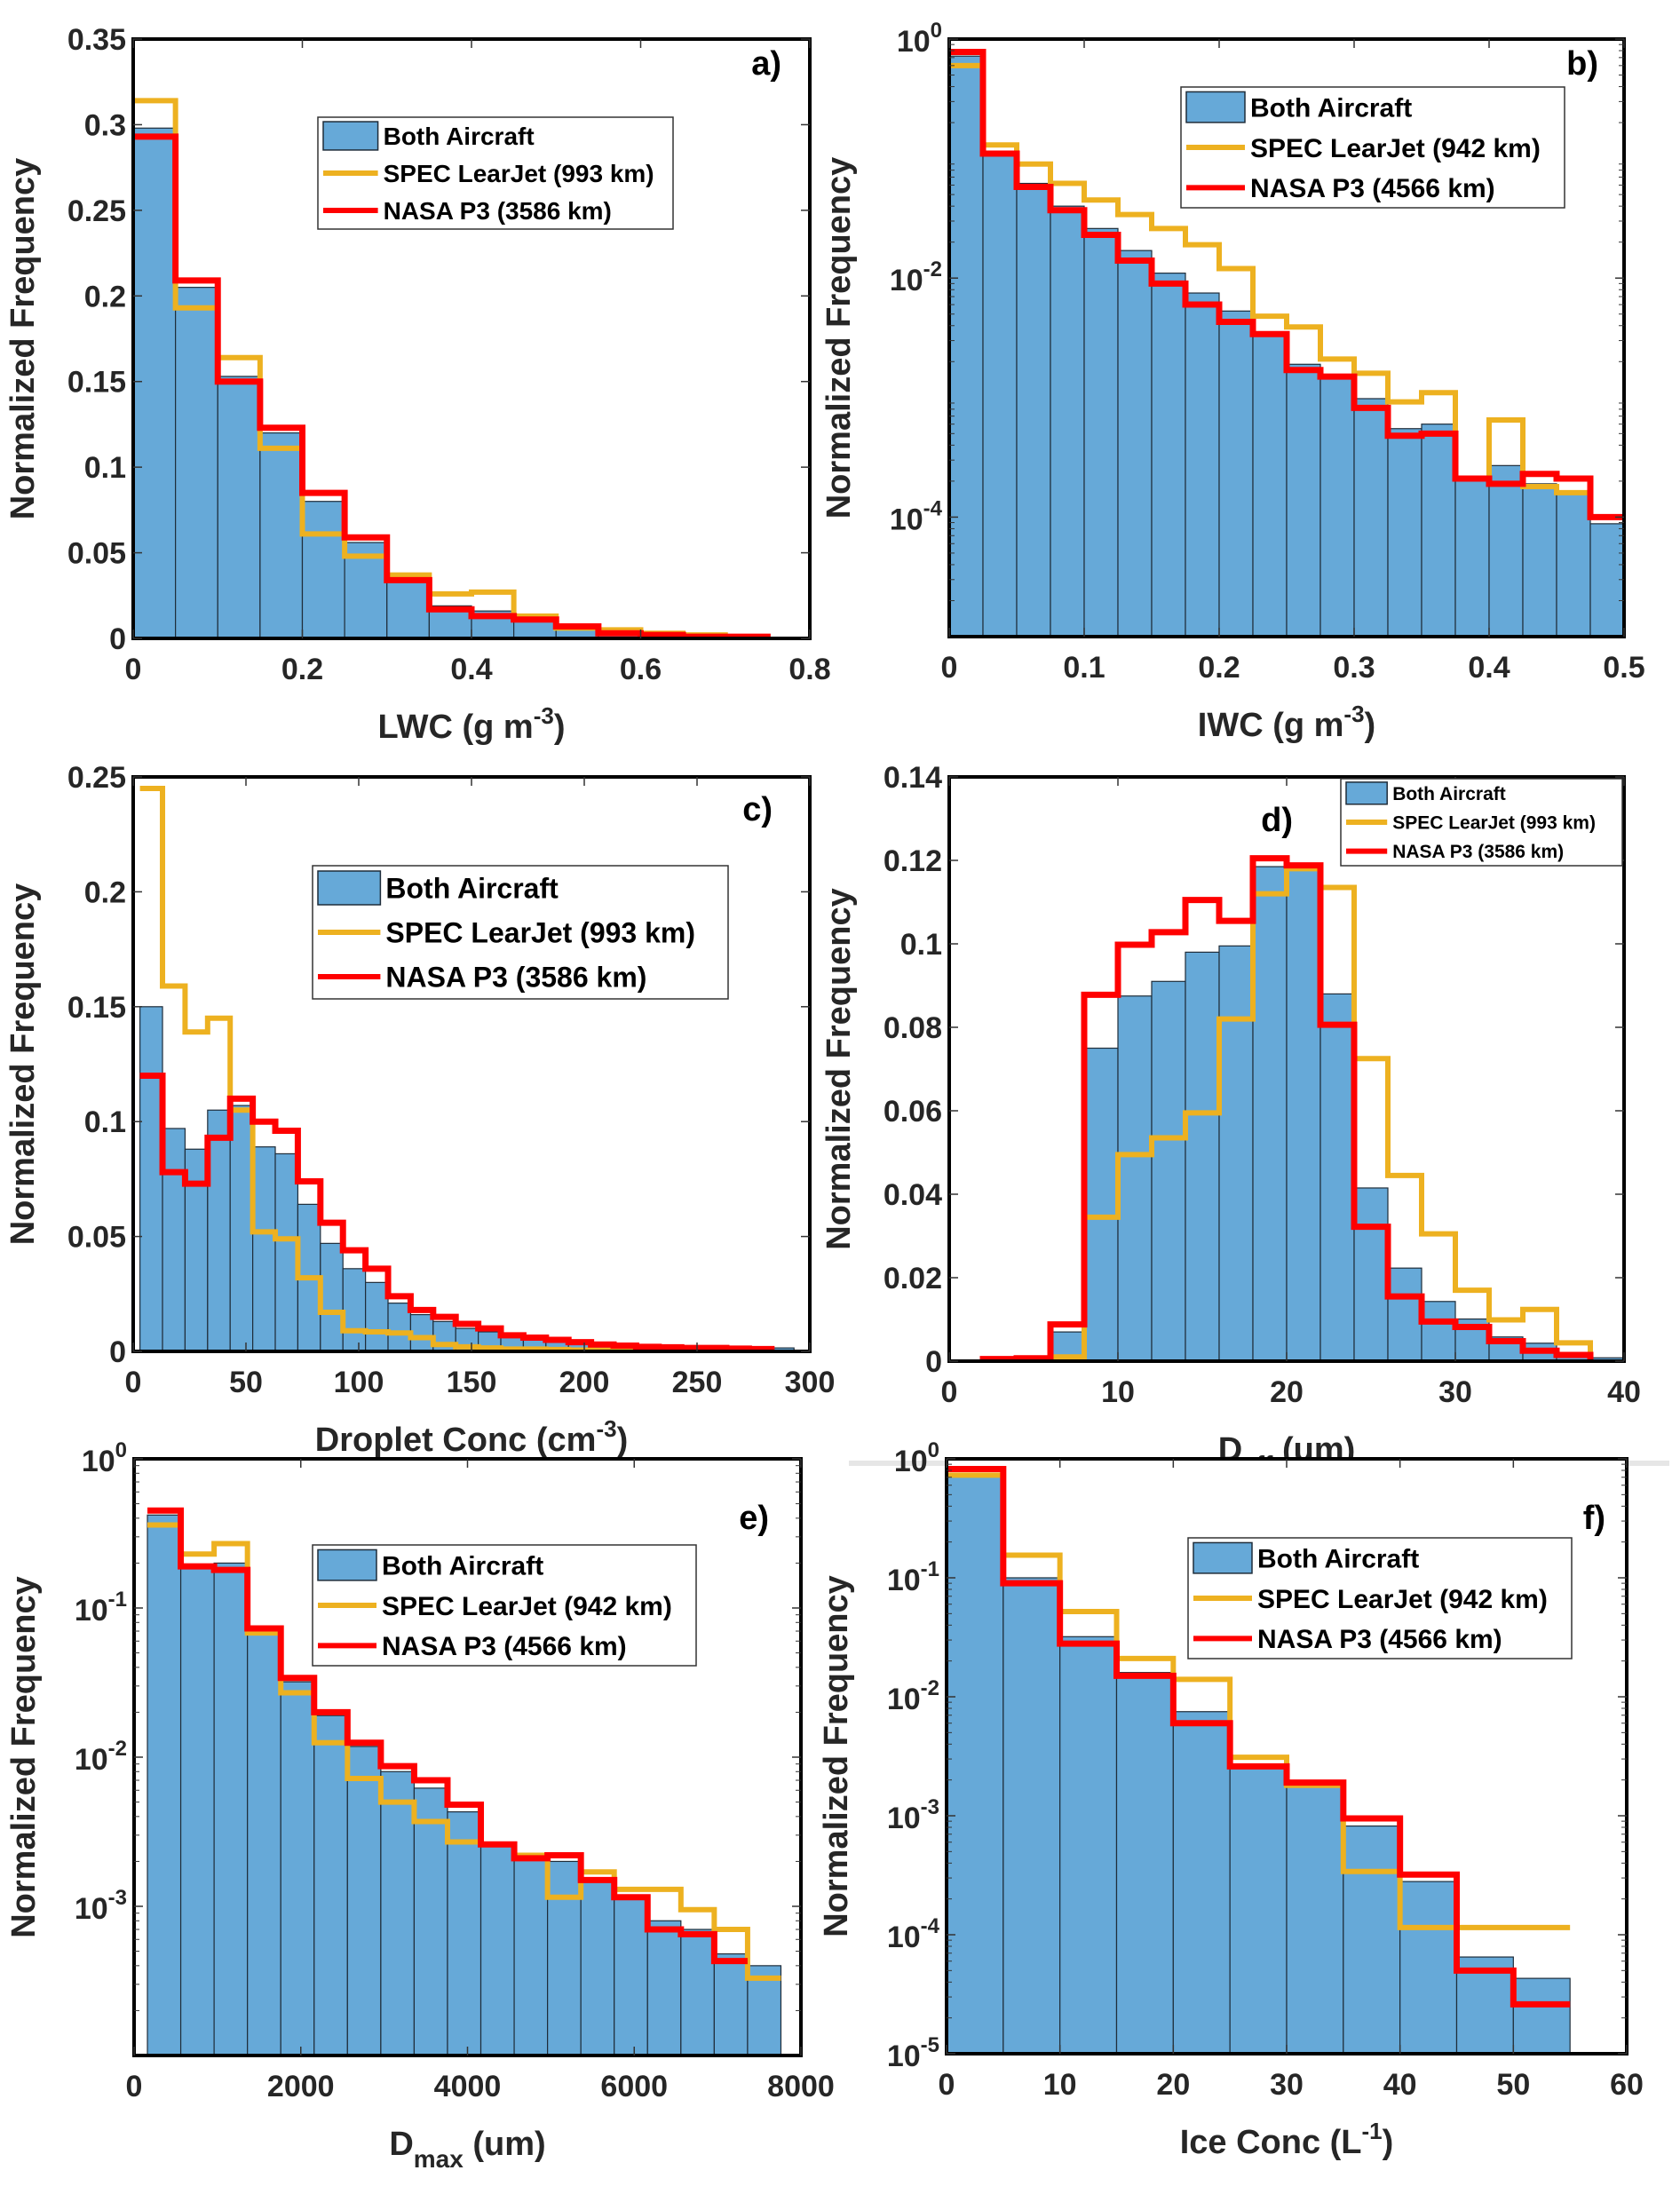 Image resolution: width=1680 pixels, height=2202 pixels. What do you see at coordinates (933, 1450) in the screenshot?
I see `y-tick-exponent: 0` at bounding box center [933, 1450].